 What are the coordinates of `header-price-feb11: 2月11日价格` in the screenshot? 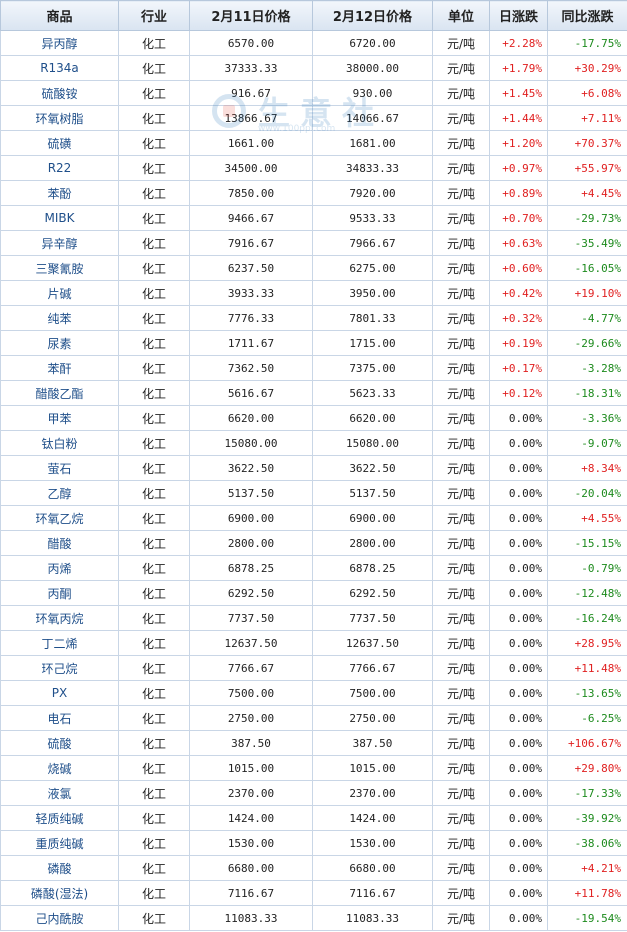 It's located at (251, 15).